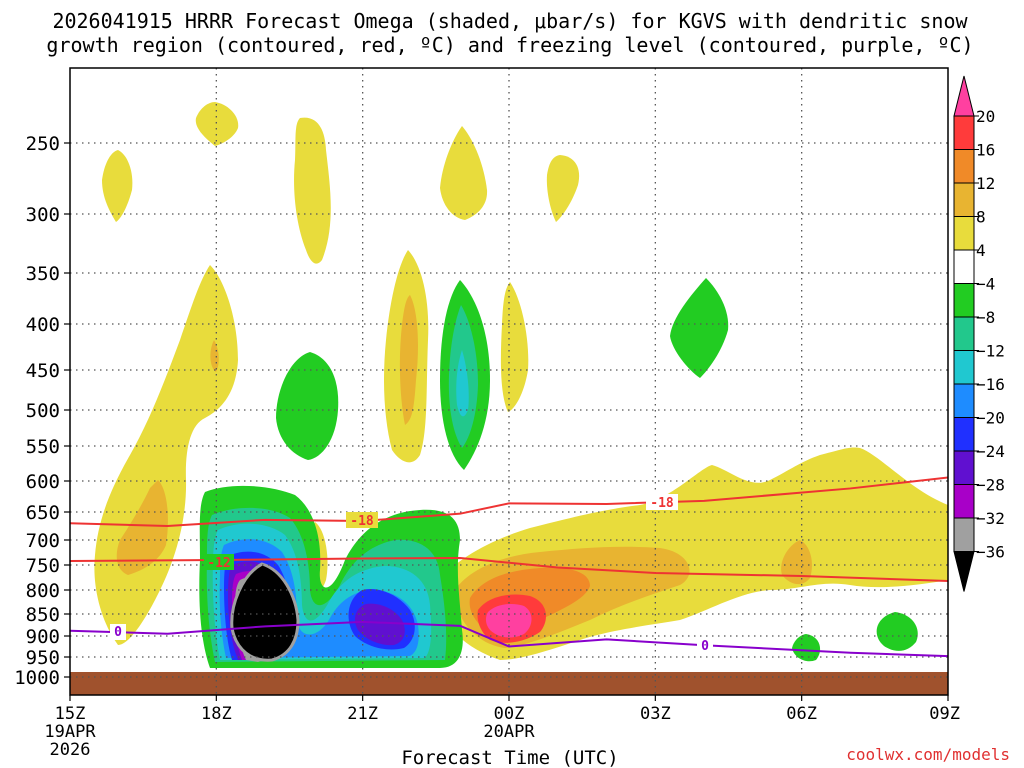 Image resolution: width=1024 pixels, height=768 pixels. Describe the element at coordinates (43, 541) in the screenshot. I see `y-tick-label-700: 700` at that location.